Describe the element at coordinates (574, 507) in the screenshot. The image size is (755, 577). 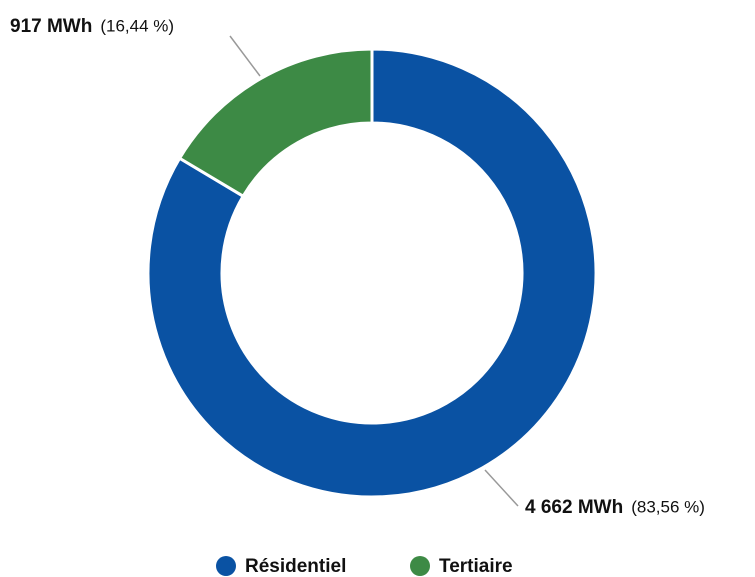
I see `value-label: 4 662 MWh` at that location.